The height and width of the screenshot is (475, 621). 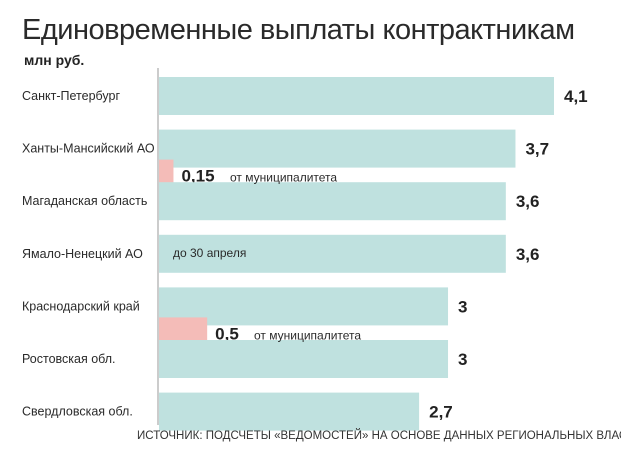 What do you see at coordinates (69, 359) in the screenshot?
I see `category-label: Ростовская обл.` at bounding box center [69, 359].